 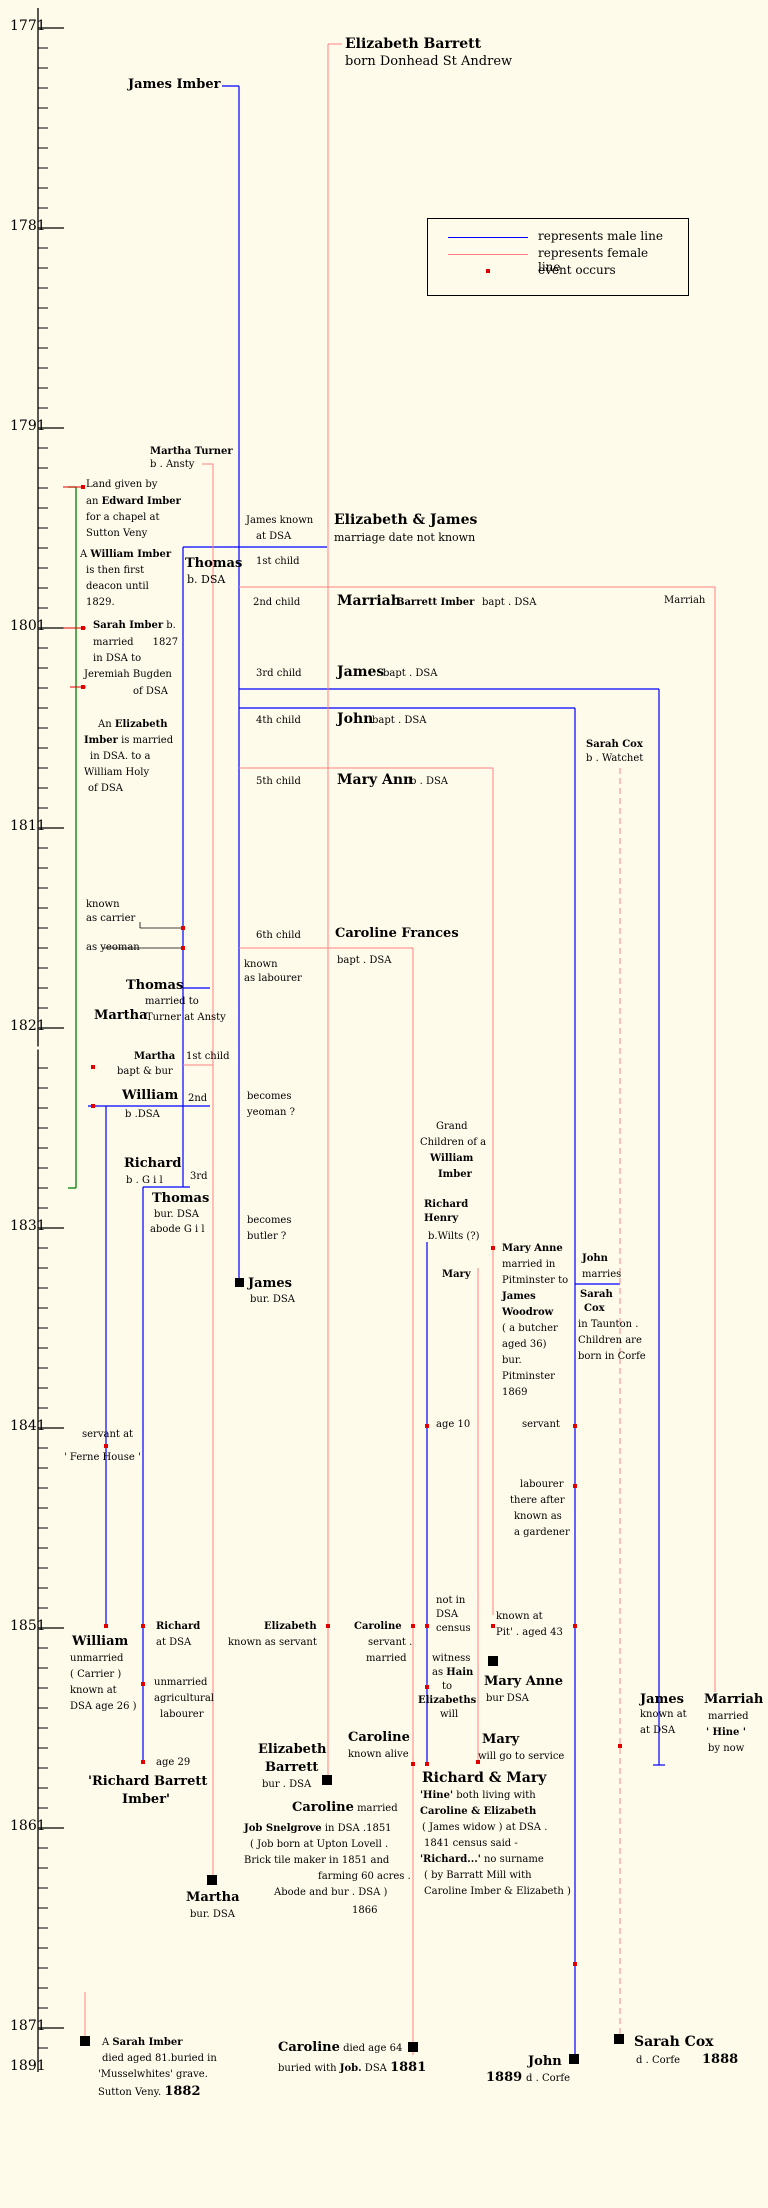 What do you see at coordinates (399, 720) in the screenshot?
I see `john-child-bapt: bapt . DSA` at bounding box center [399, 720].